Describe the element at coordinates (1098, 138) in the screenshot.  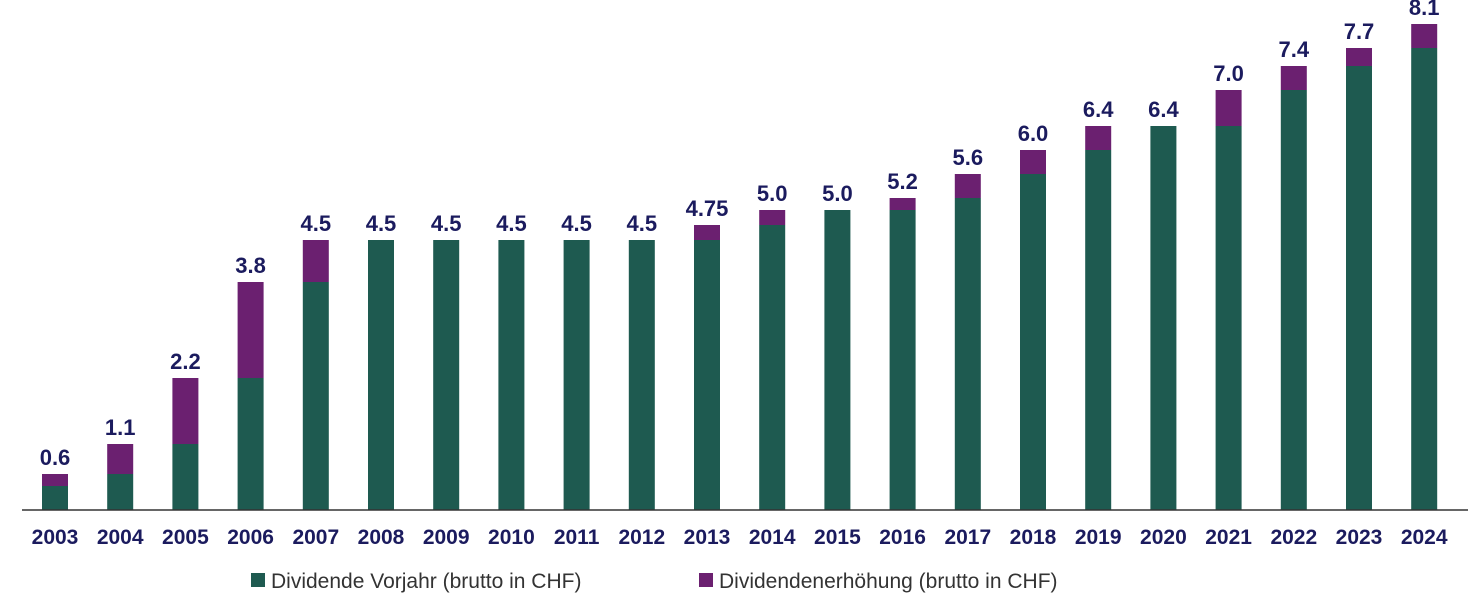
I see `bar-erhoehung-2019` at that location.